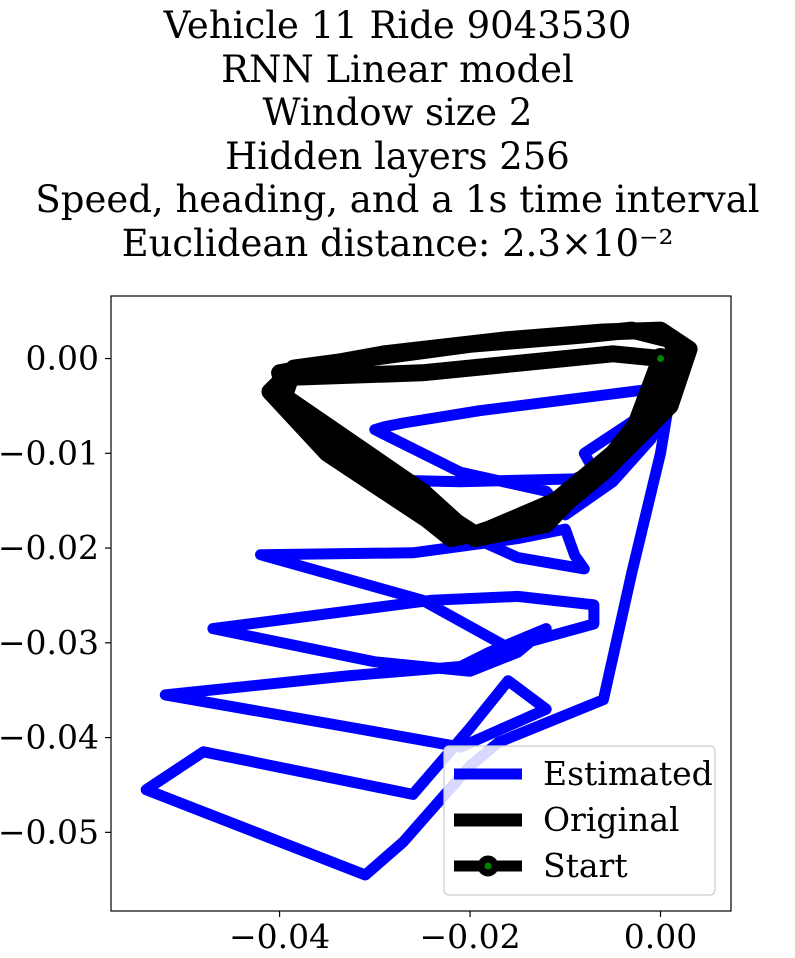 Image resolution: width=795 pixels, height=958 pixels. What do you see at coordinates (49, 452) in the screenshot?
I see `y-tick-label: −0.01` at bounding box center [49, 452].